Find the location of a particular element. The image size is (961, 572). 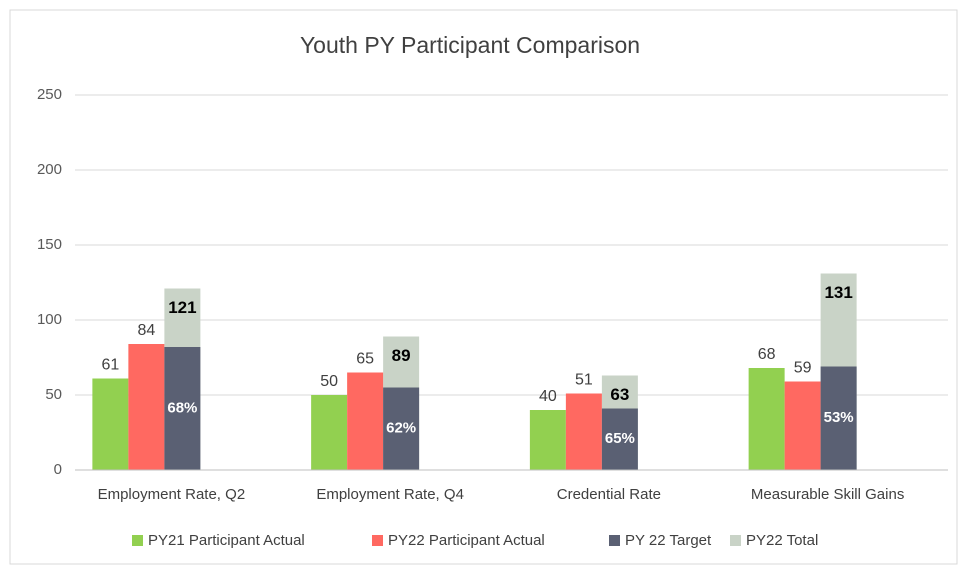

rate-label: 65% is located at coordinates (620, 438).